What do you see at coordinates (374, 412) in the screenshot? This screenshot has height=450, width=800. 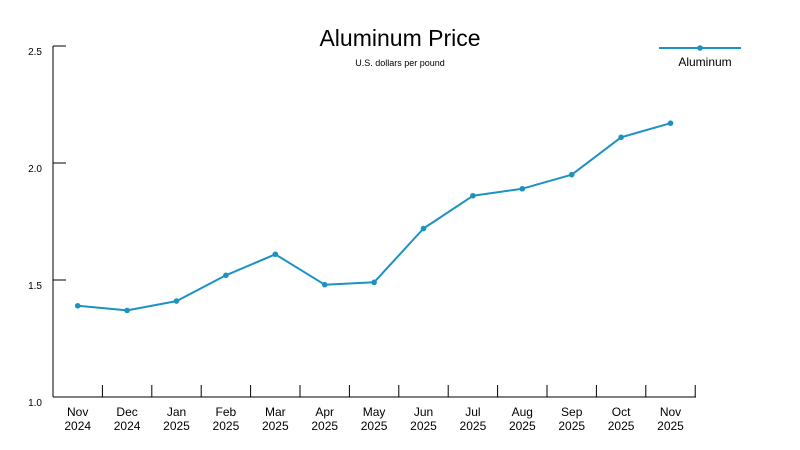 I see `x-tick-label-month: May` at bounding box center [374, 412].